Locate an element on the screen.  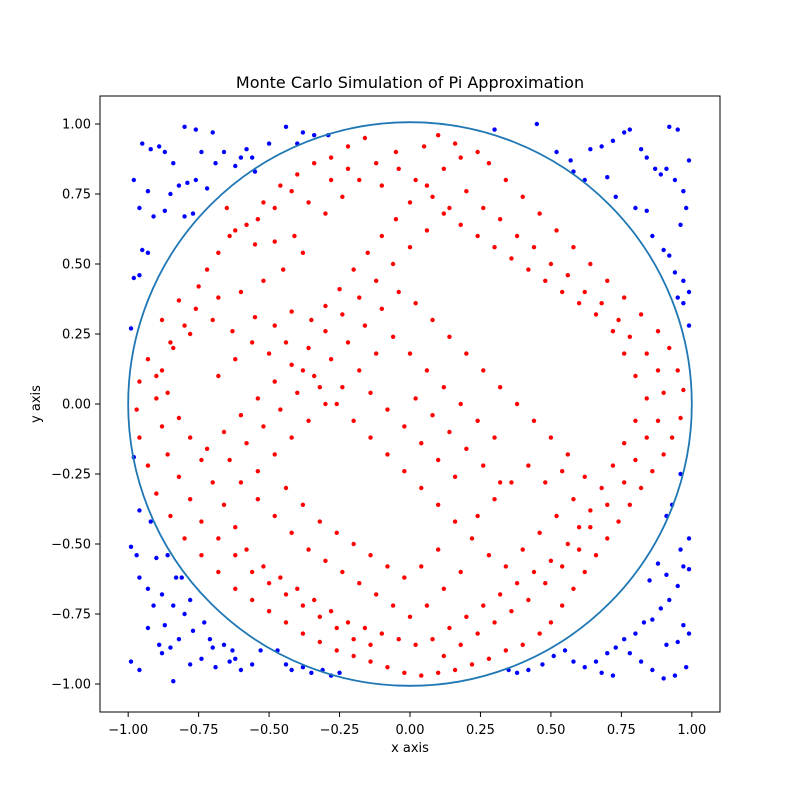
x-tick-label: 1.00 is located at coordinates (691, 730).